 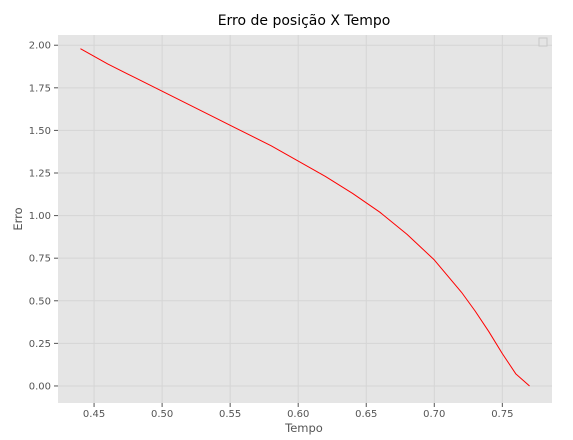 What do you see at coordinates (162, 414) in the screenshot?
I see `x-tick-label: 0.50` at bounding box center [162, 414].